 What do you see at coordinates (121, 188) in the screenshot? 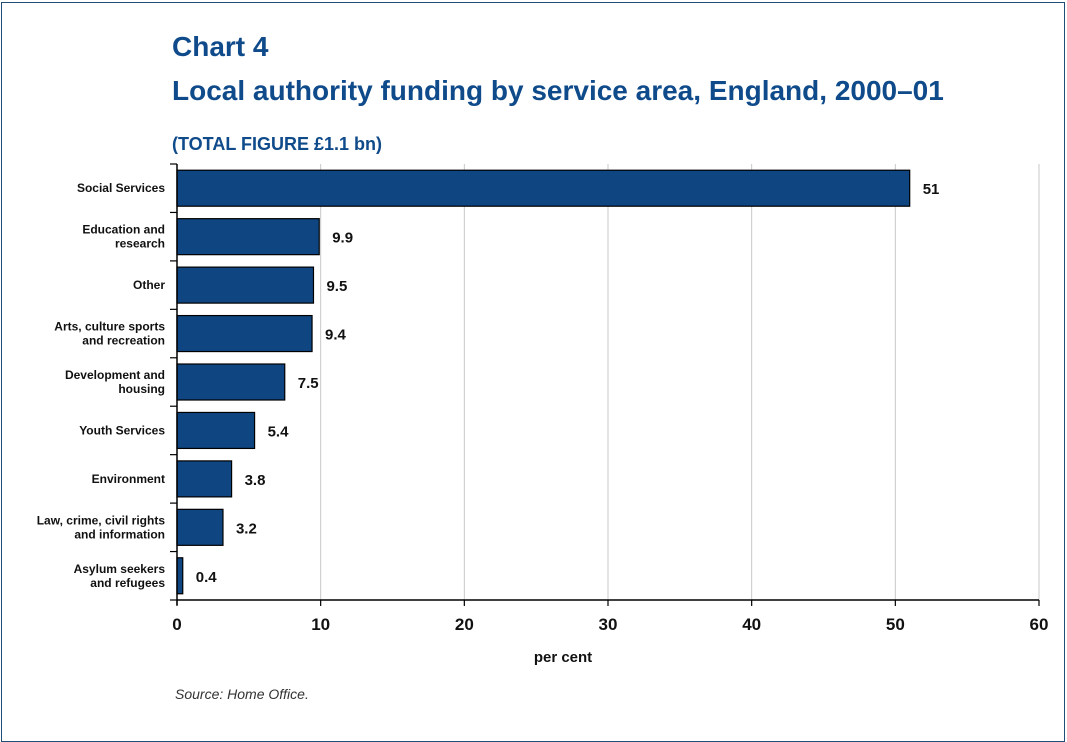
I see `category-label: Social Services` at bounding box center [121, 188].